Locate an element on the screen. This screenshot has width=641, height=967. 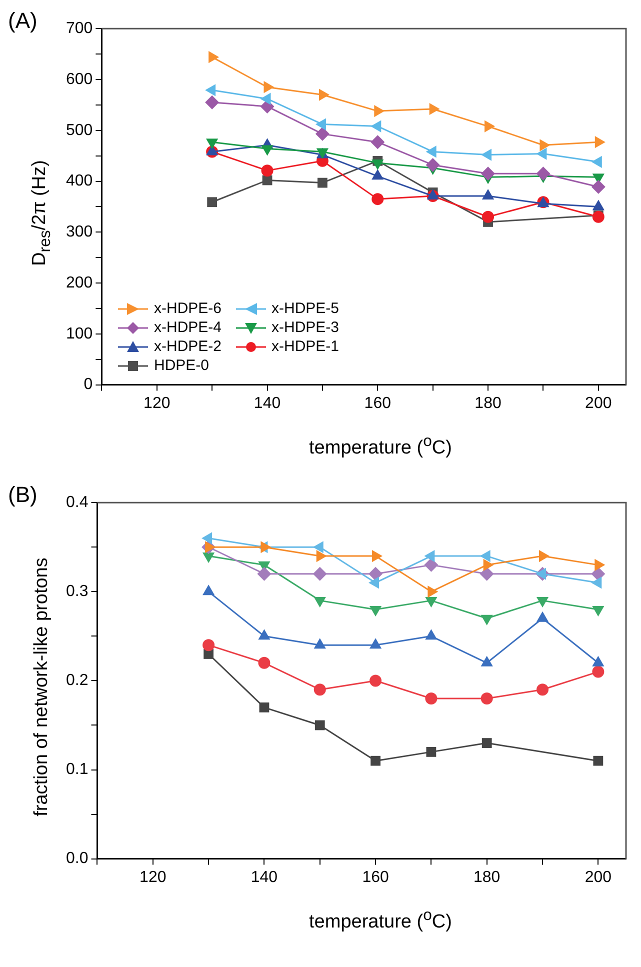
y-tick-label: 0.3 is located at coordinates (77, 591).